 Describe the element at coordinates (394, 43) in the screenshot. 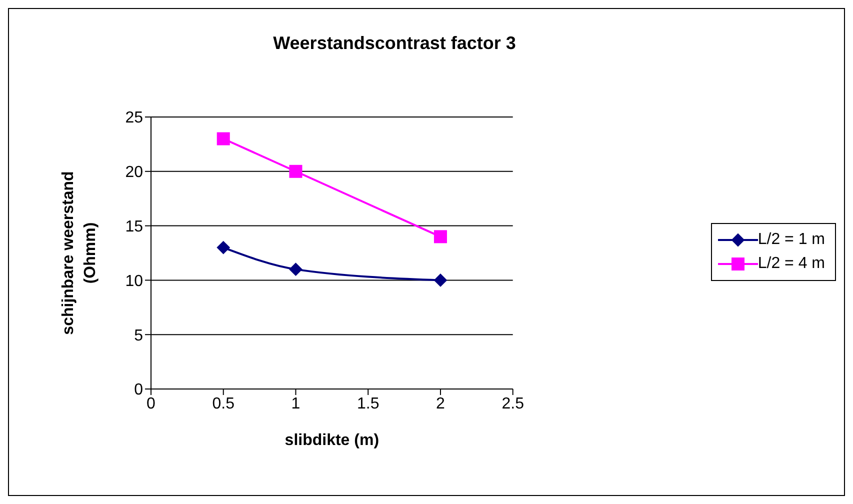

I see `chart-title: Weerstandscontrast factor 3` at that location.